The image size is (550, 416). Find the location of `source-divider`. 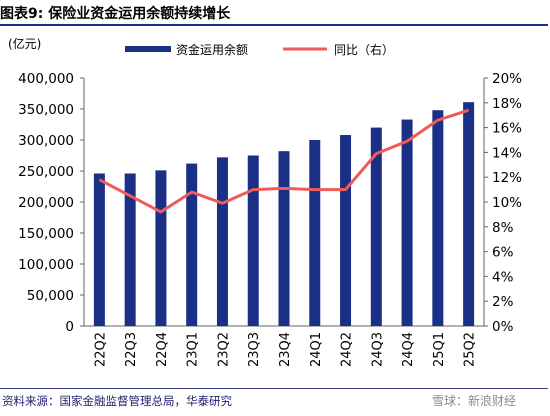

source-divider is located at coordinates (274, 388).